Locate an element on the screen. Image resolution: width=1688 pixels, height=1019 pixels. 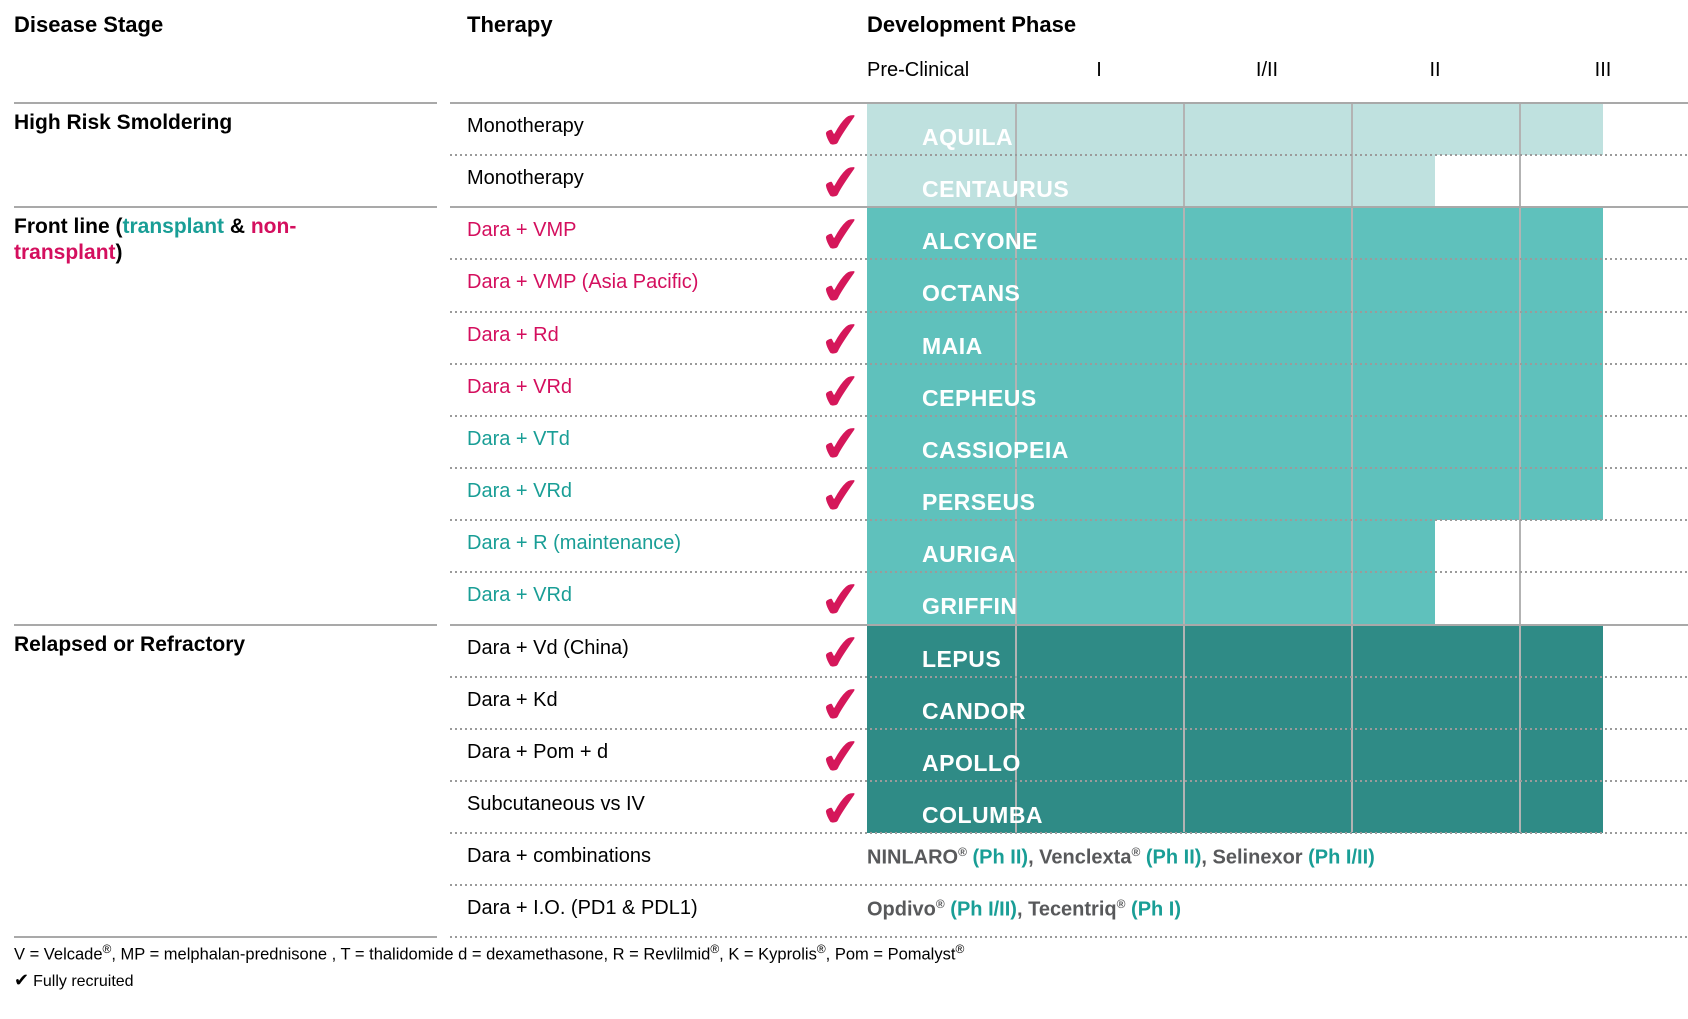
trial-label-candor: CANDOR is located at coordinates (974, 710).